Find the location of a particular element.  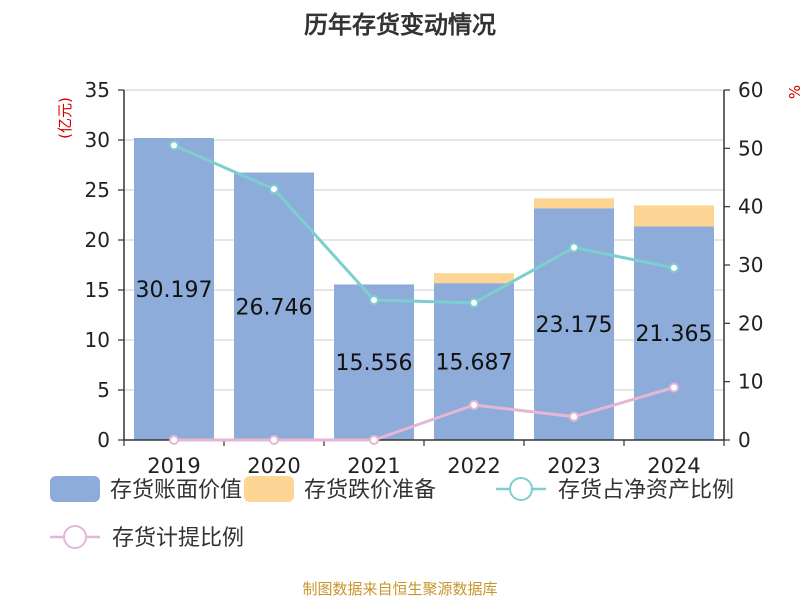

x-tick-label: 2021 is located at coordinates (373, 466).